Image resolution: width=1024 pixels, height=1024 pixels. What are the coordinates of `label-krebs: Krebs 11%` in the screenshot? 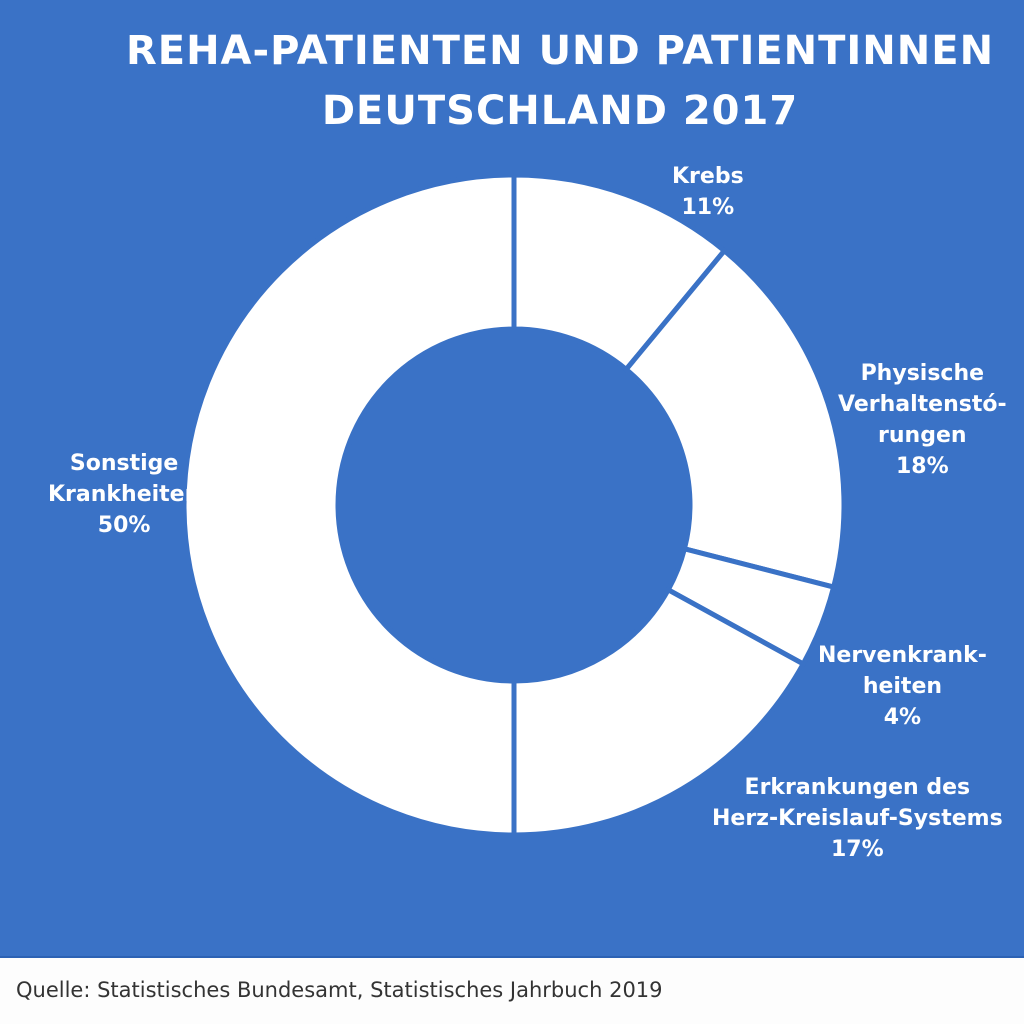 It's located at (708, 192).